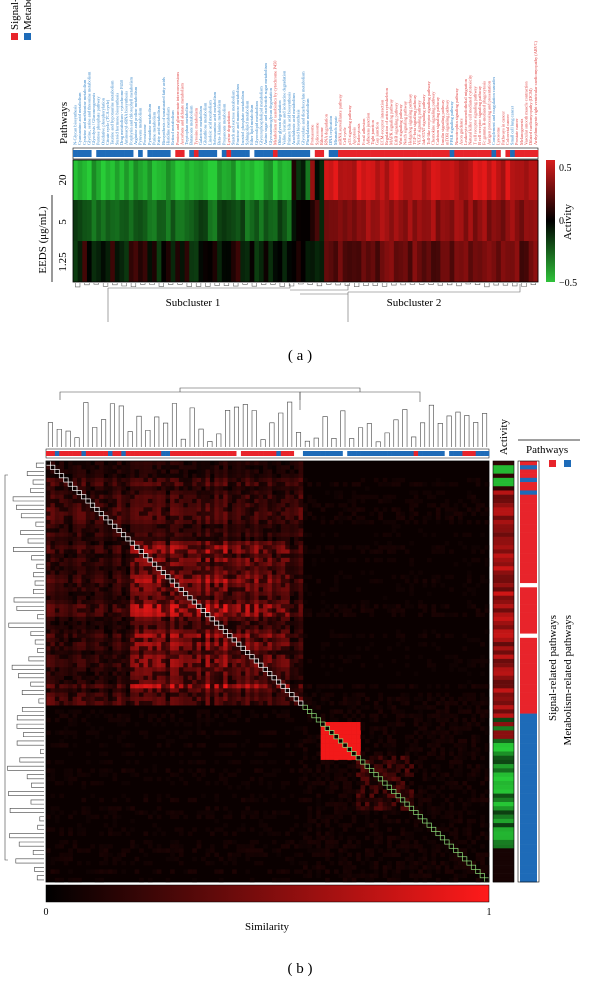 This screenshot has height=985, width=600. I want to click on pathway-name-92: Pathways in cancer, so click(502, 128).